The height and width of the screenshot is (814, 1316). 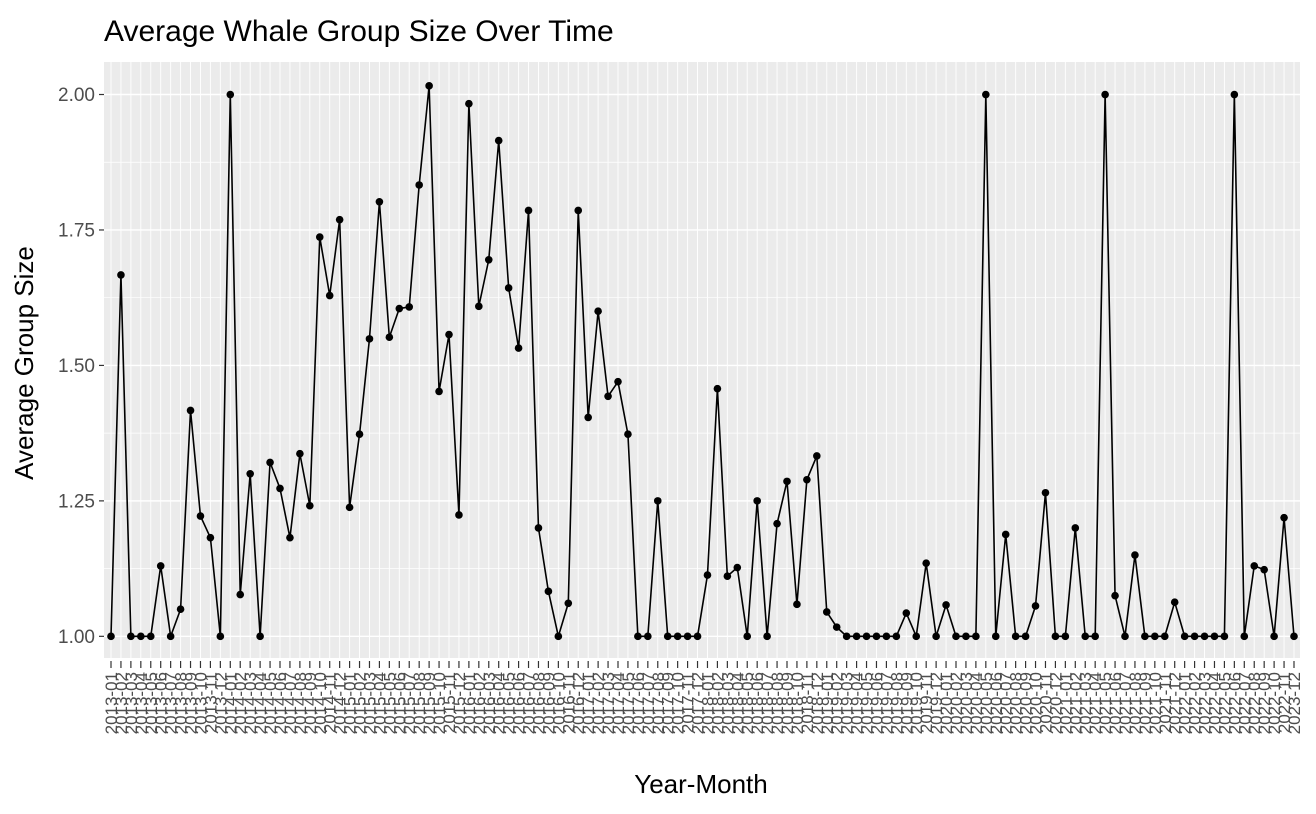 I want to click on x-tick-label: 2014-02, so click(x=240, y=703).